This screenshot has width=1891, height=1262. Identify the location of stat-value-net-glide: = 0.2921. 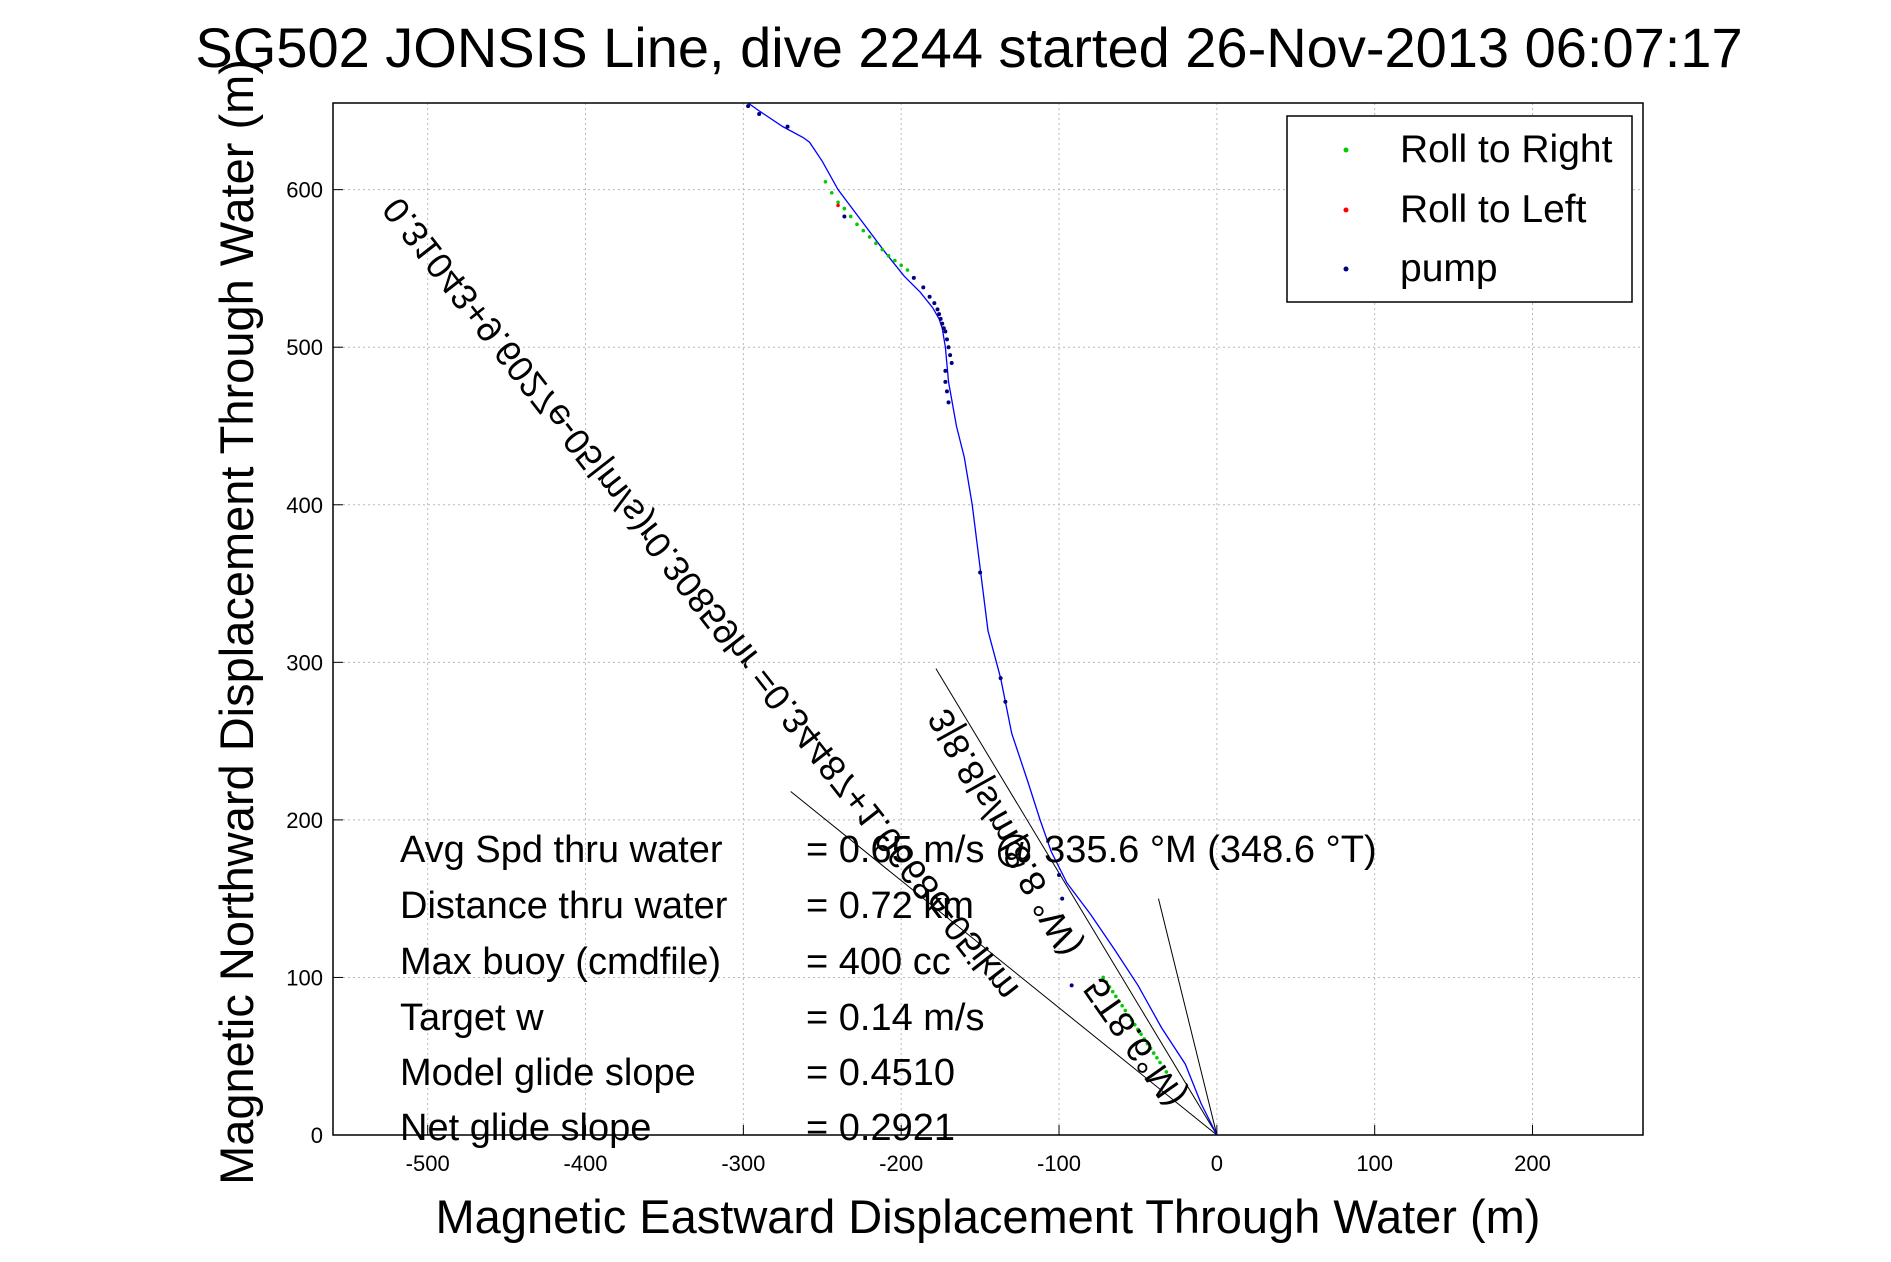
(880, 1128).